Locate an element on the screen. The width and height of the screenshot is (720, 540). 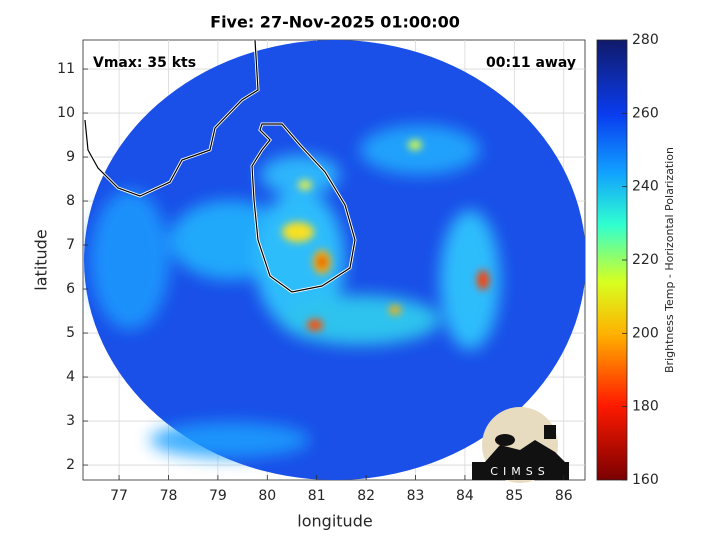
colorbar-tick-label: 180 is located at coordinates (645, 407).